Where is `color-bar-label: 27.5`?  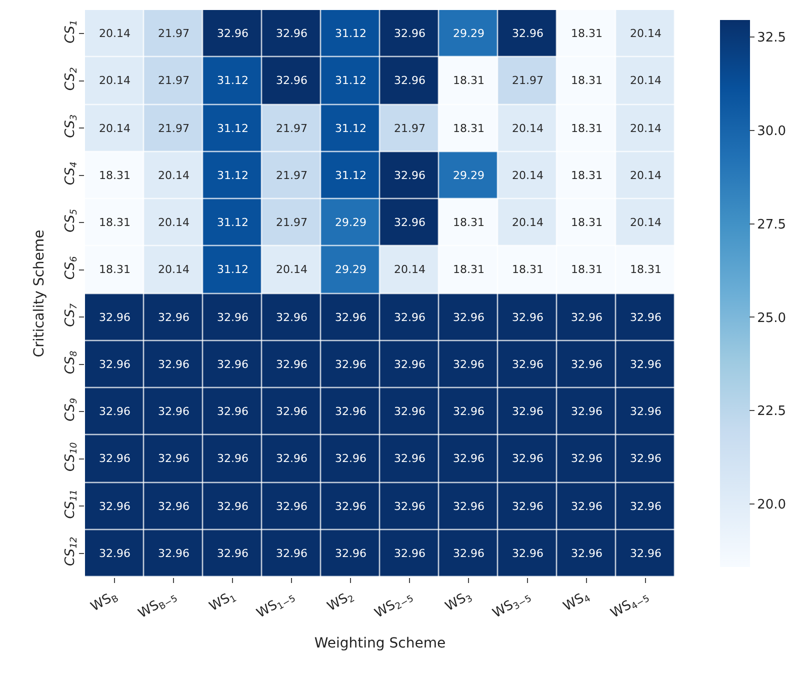 color-bar-label: 27.5 is located at coordinates (771, 224).